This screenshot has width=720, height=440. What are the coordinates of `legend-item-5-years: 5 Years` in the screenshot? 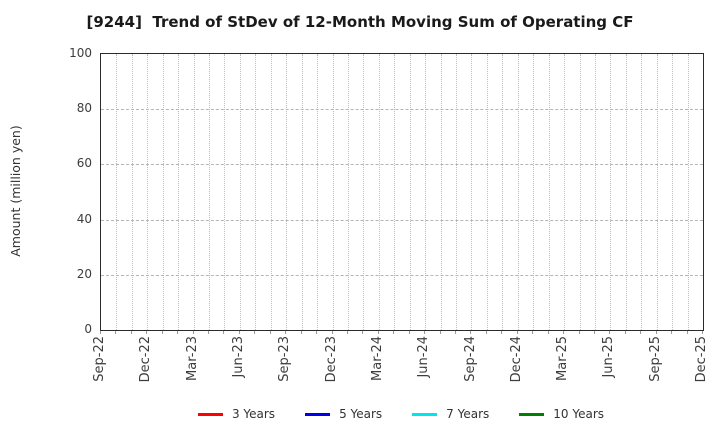 It's located at (343, 414).